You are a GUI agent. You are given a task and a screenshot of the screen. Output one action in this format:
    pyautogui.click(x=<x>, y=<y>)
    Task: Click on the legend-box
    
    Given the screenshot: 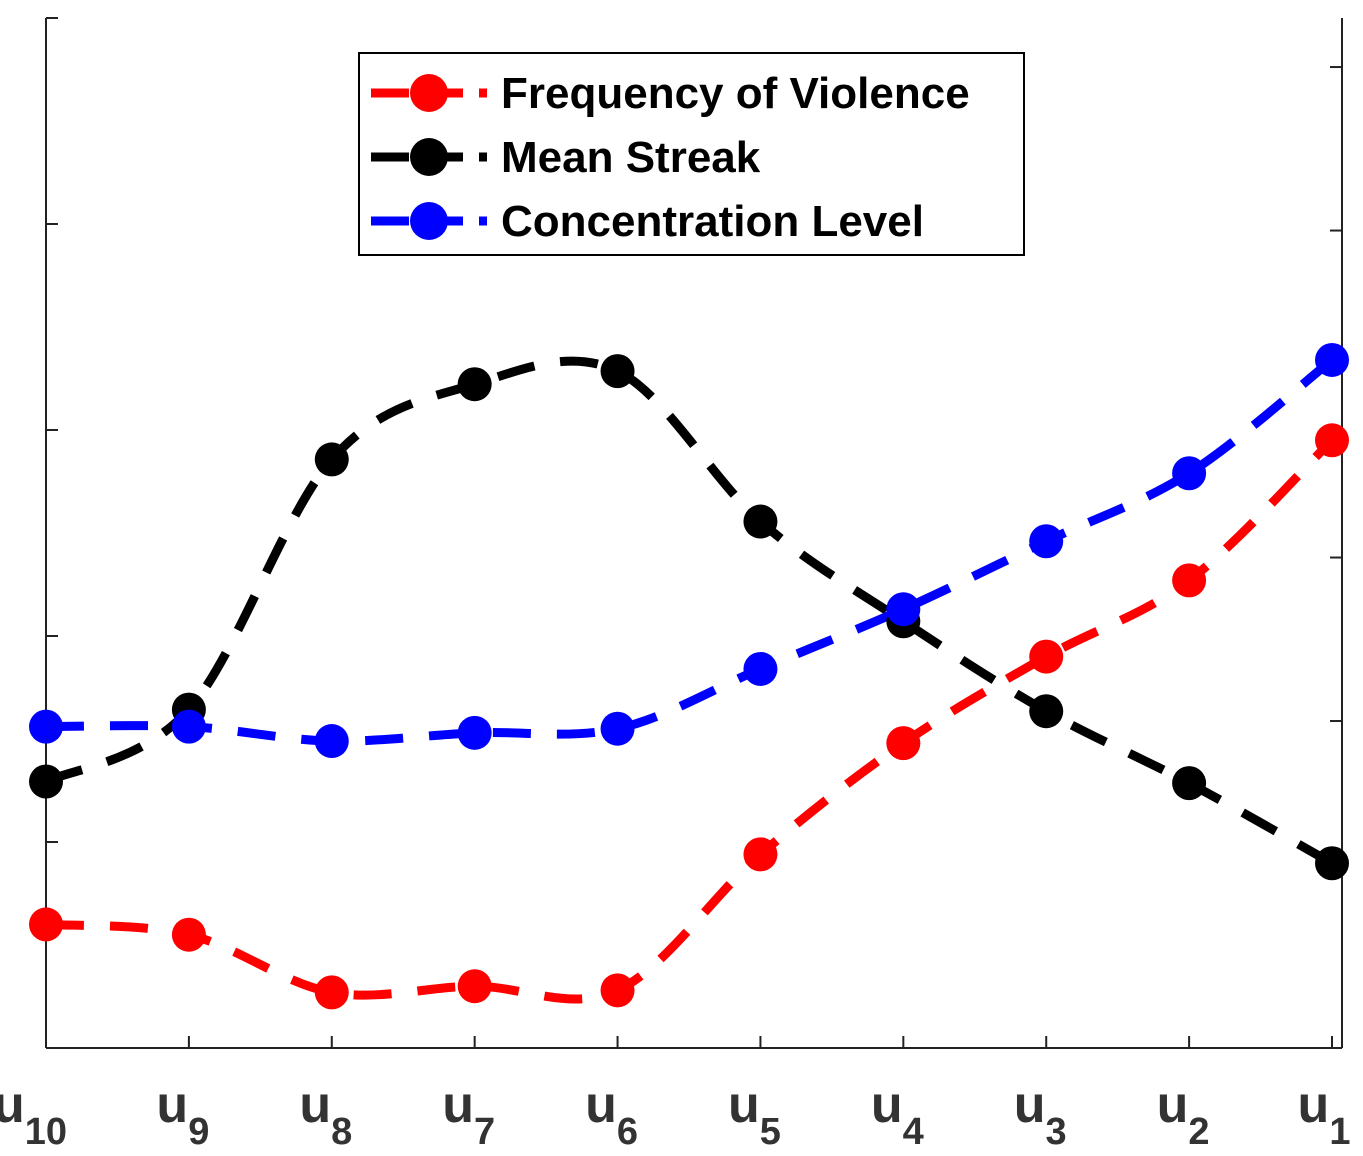 What is the action you would take?
    pyautogui.click(x=691, y=154)
    